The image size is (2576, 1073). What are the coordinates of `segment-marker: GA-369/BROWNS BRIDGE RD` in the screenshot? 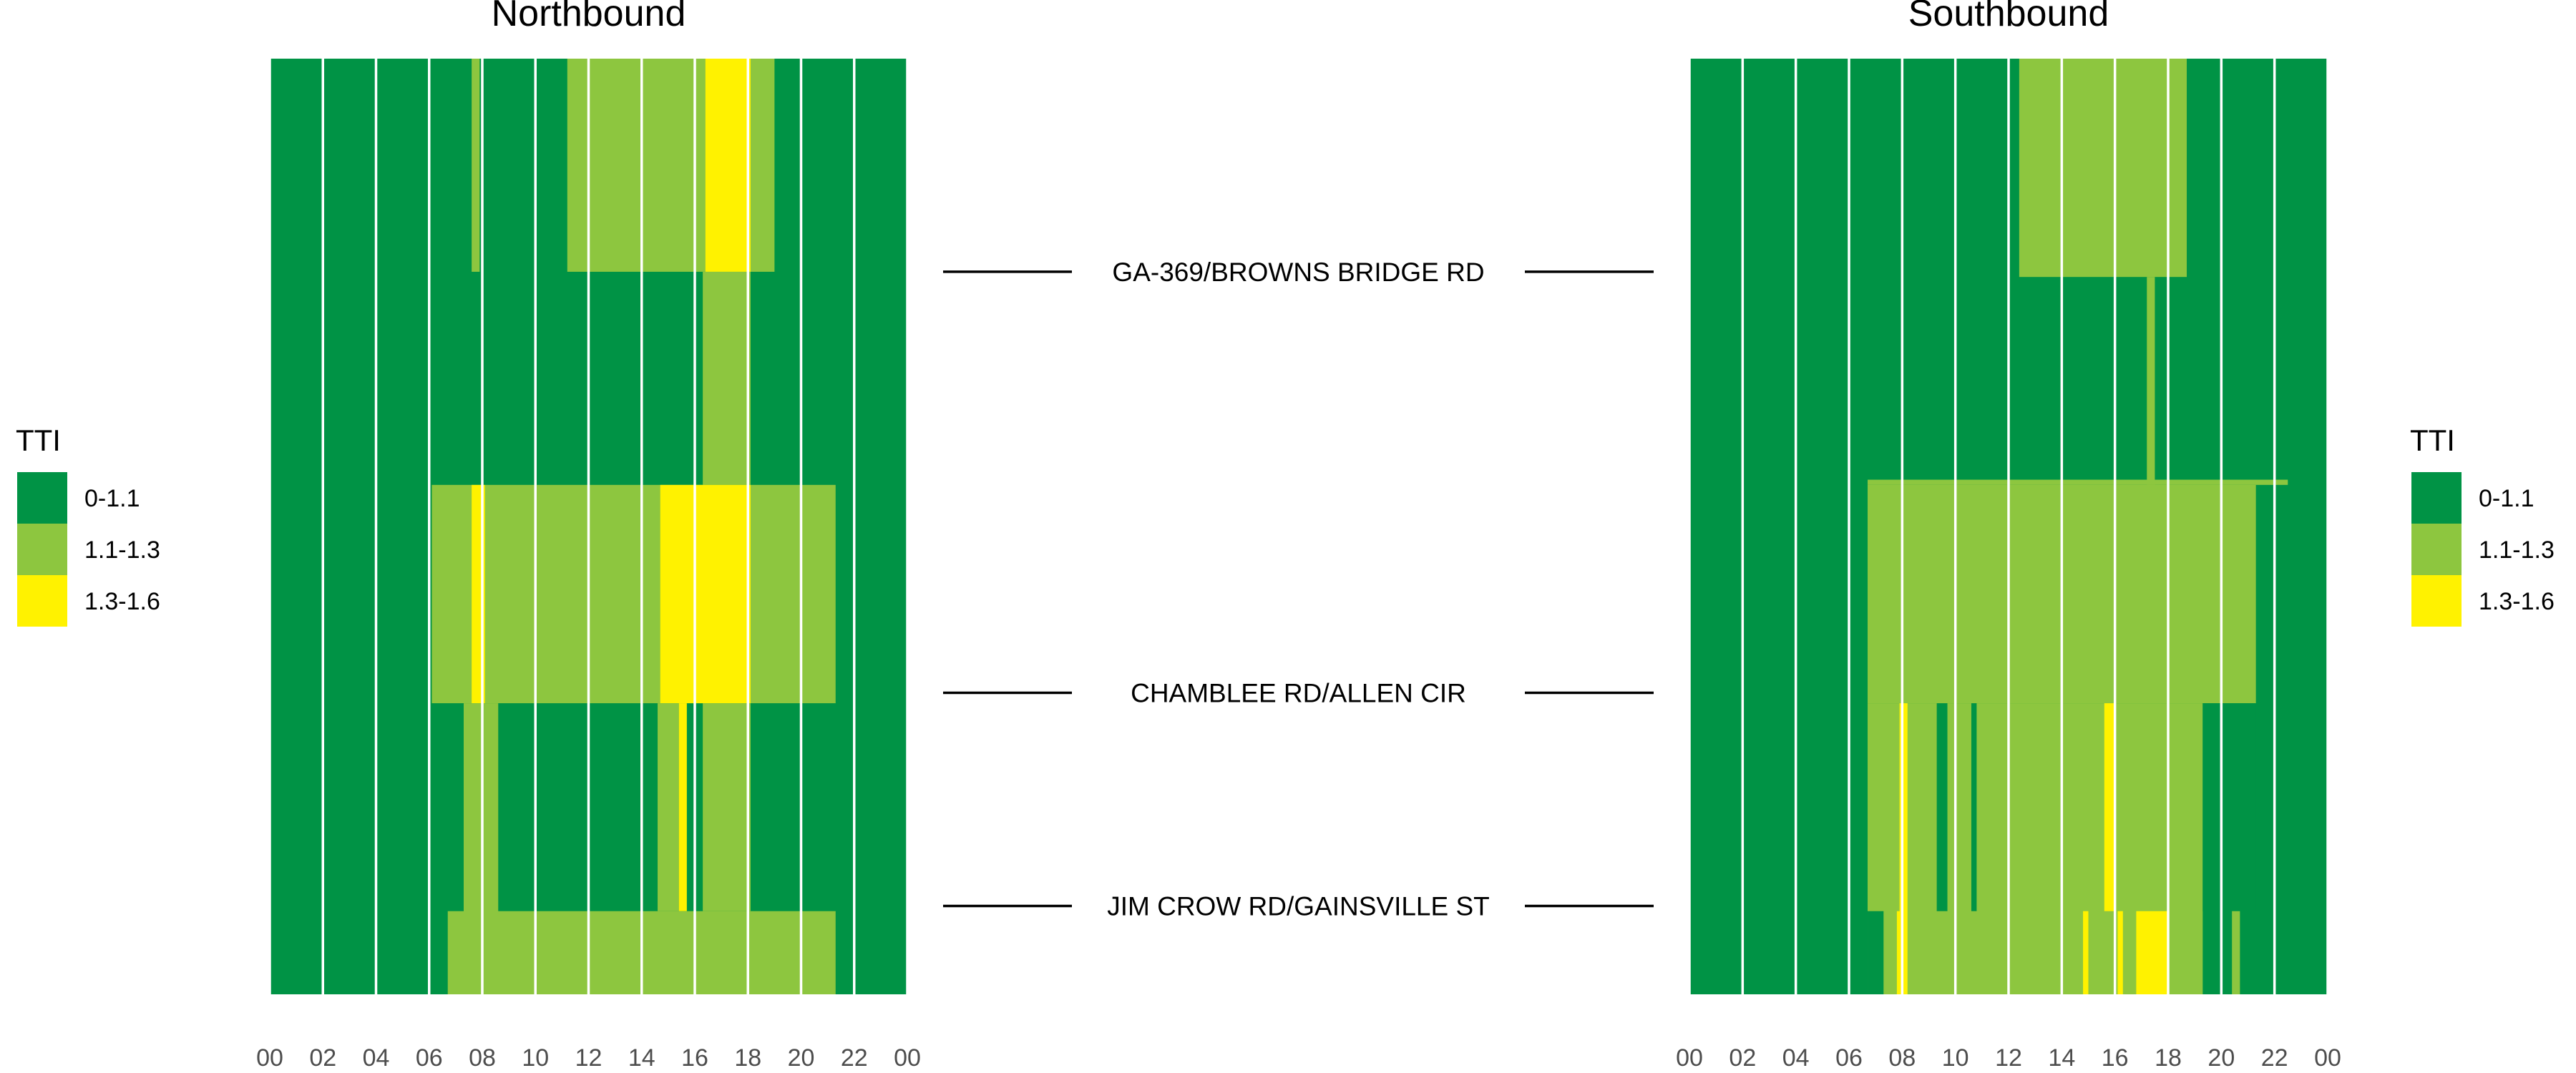 It's located at (1298, 272).